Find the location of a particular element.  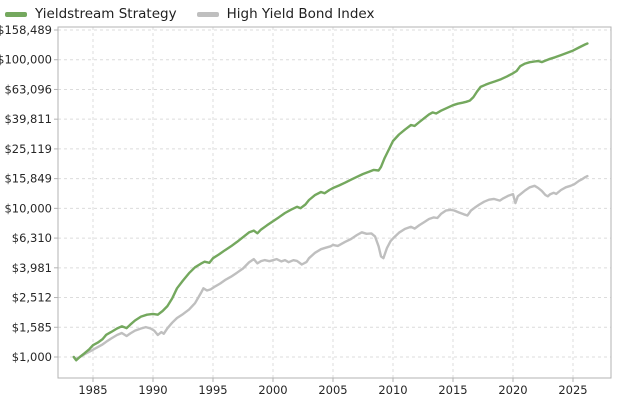

y-tick-label: $25,119 is located at coordinates (28, 149).